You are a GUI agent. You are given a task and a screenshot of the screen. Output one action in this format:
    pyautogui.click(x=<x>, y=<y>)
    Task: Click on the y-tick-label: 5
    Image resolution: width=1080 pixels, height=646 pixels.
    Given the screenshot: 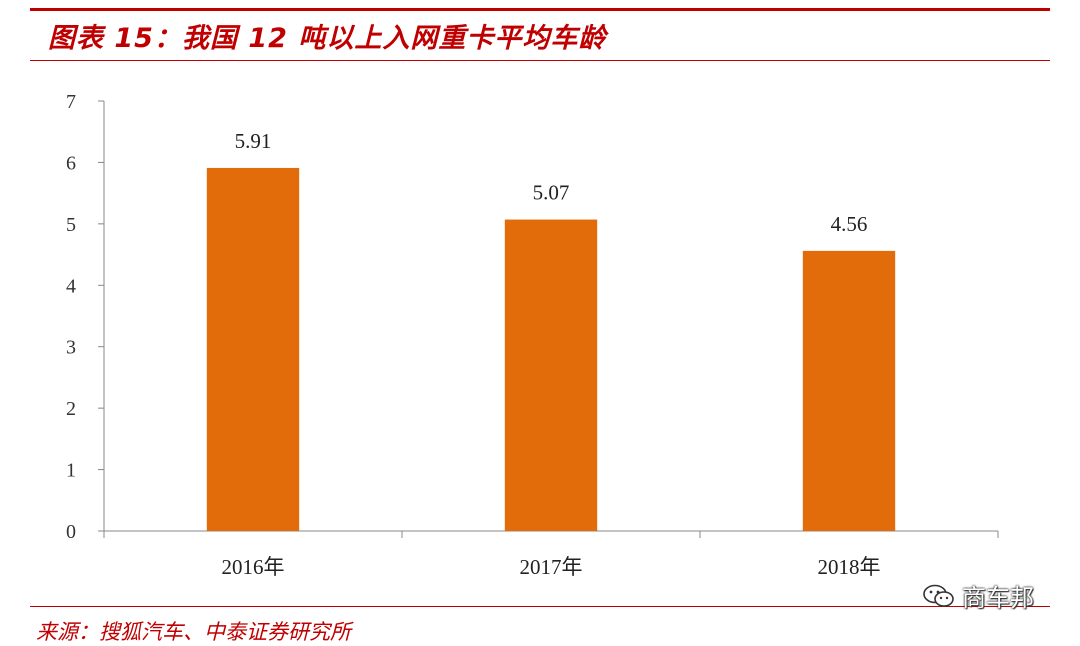 What is the action you would take?
    pyautogui.click(x=71, y=225)
    